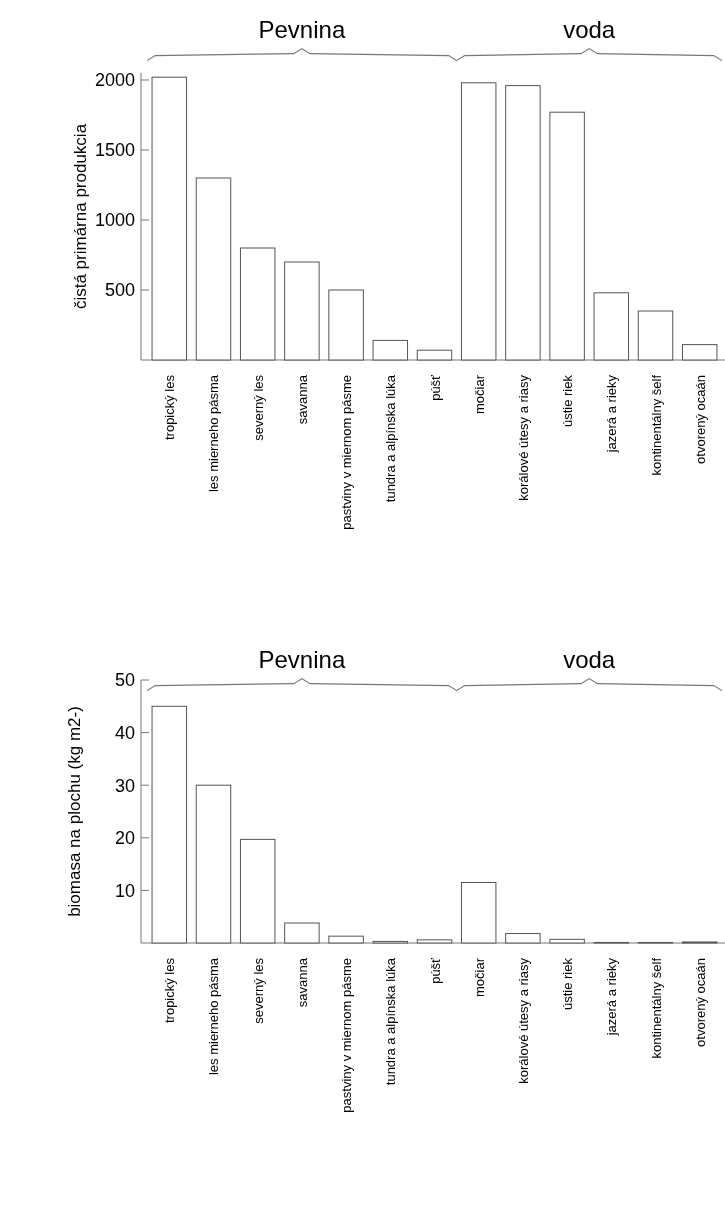  I want to click on y-axis-title: biomasa na plochu (kg m2-), so click(74, 811).